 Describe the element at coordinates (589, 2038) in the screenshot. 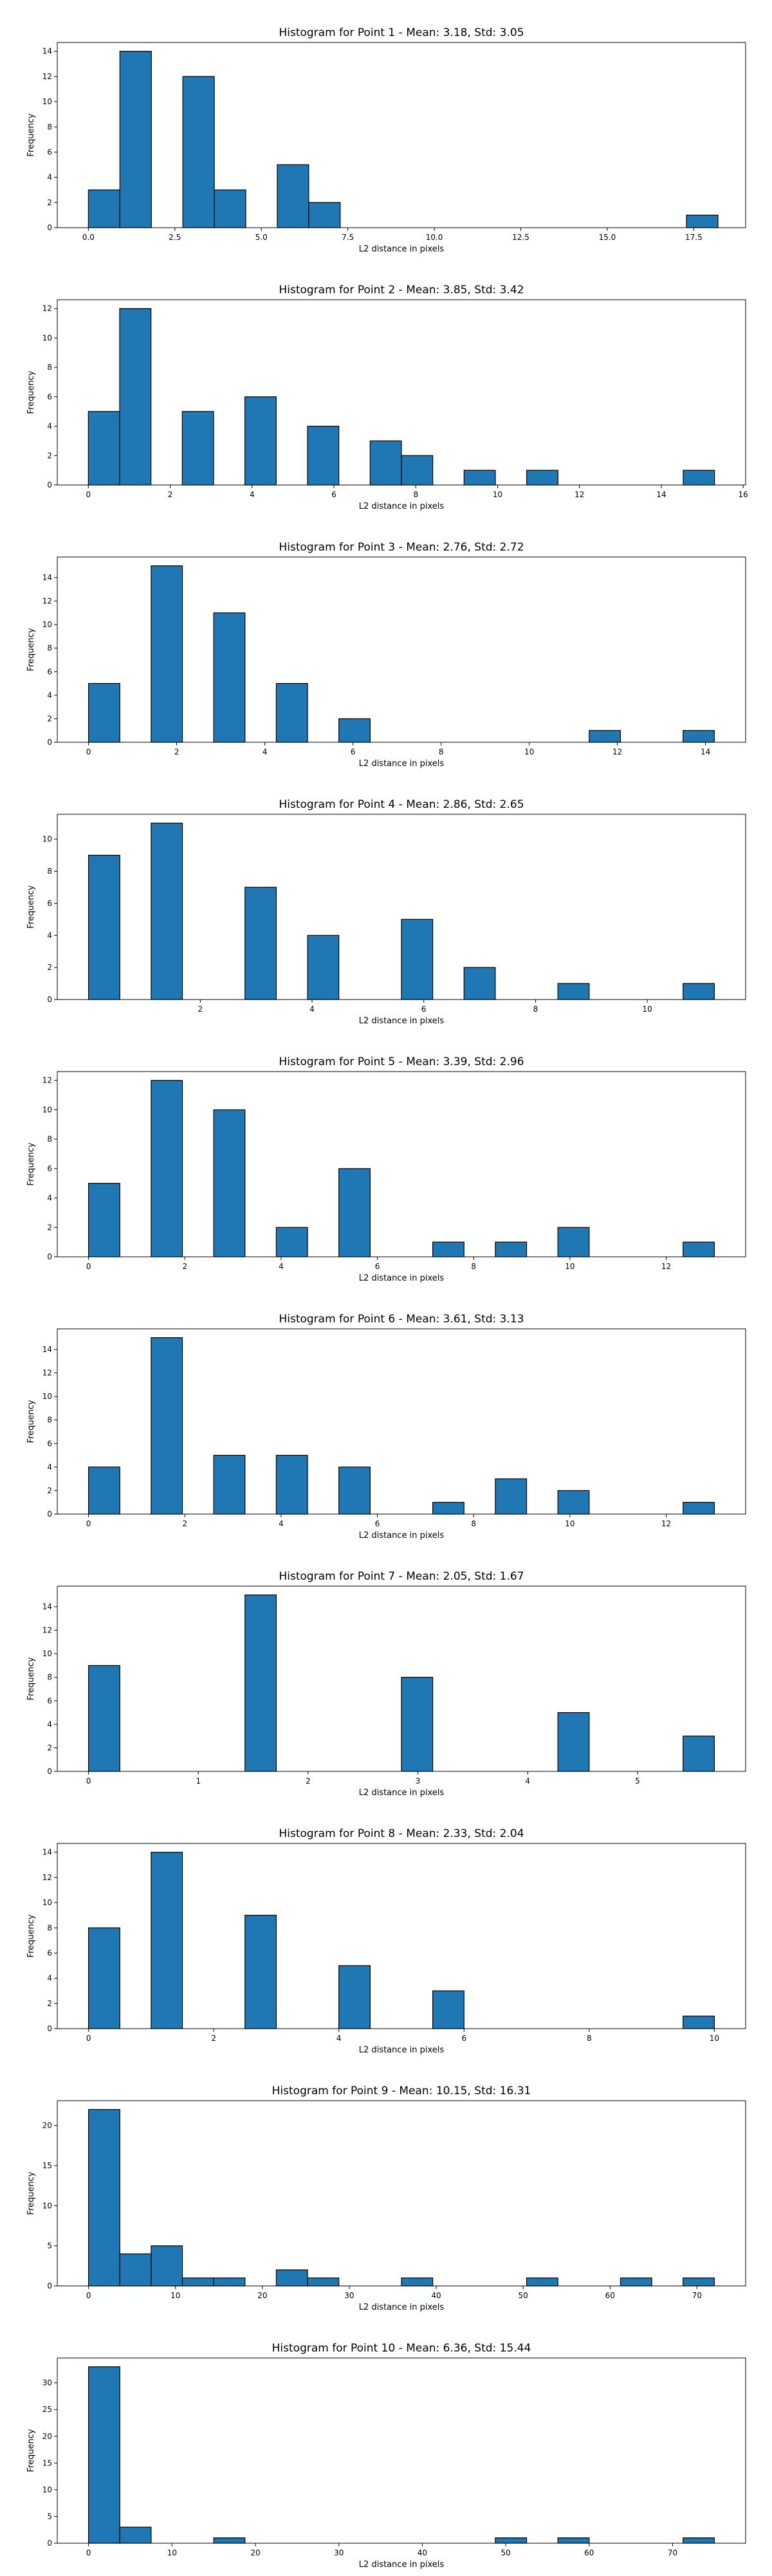

I see `x-tick-label: 8` at that location.